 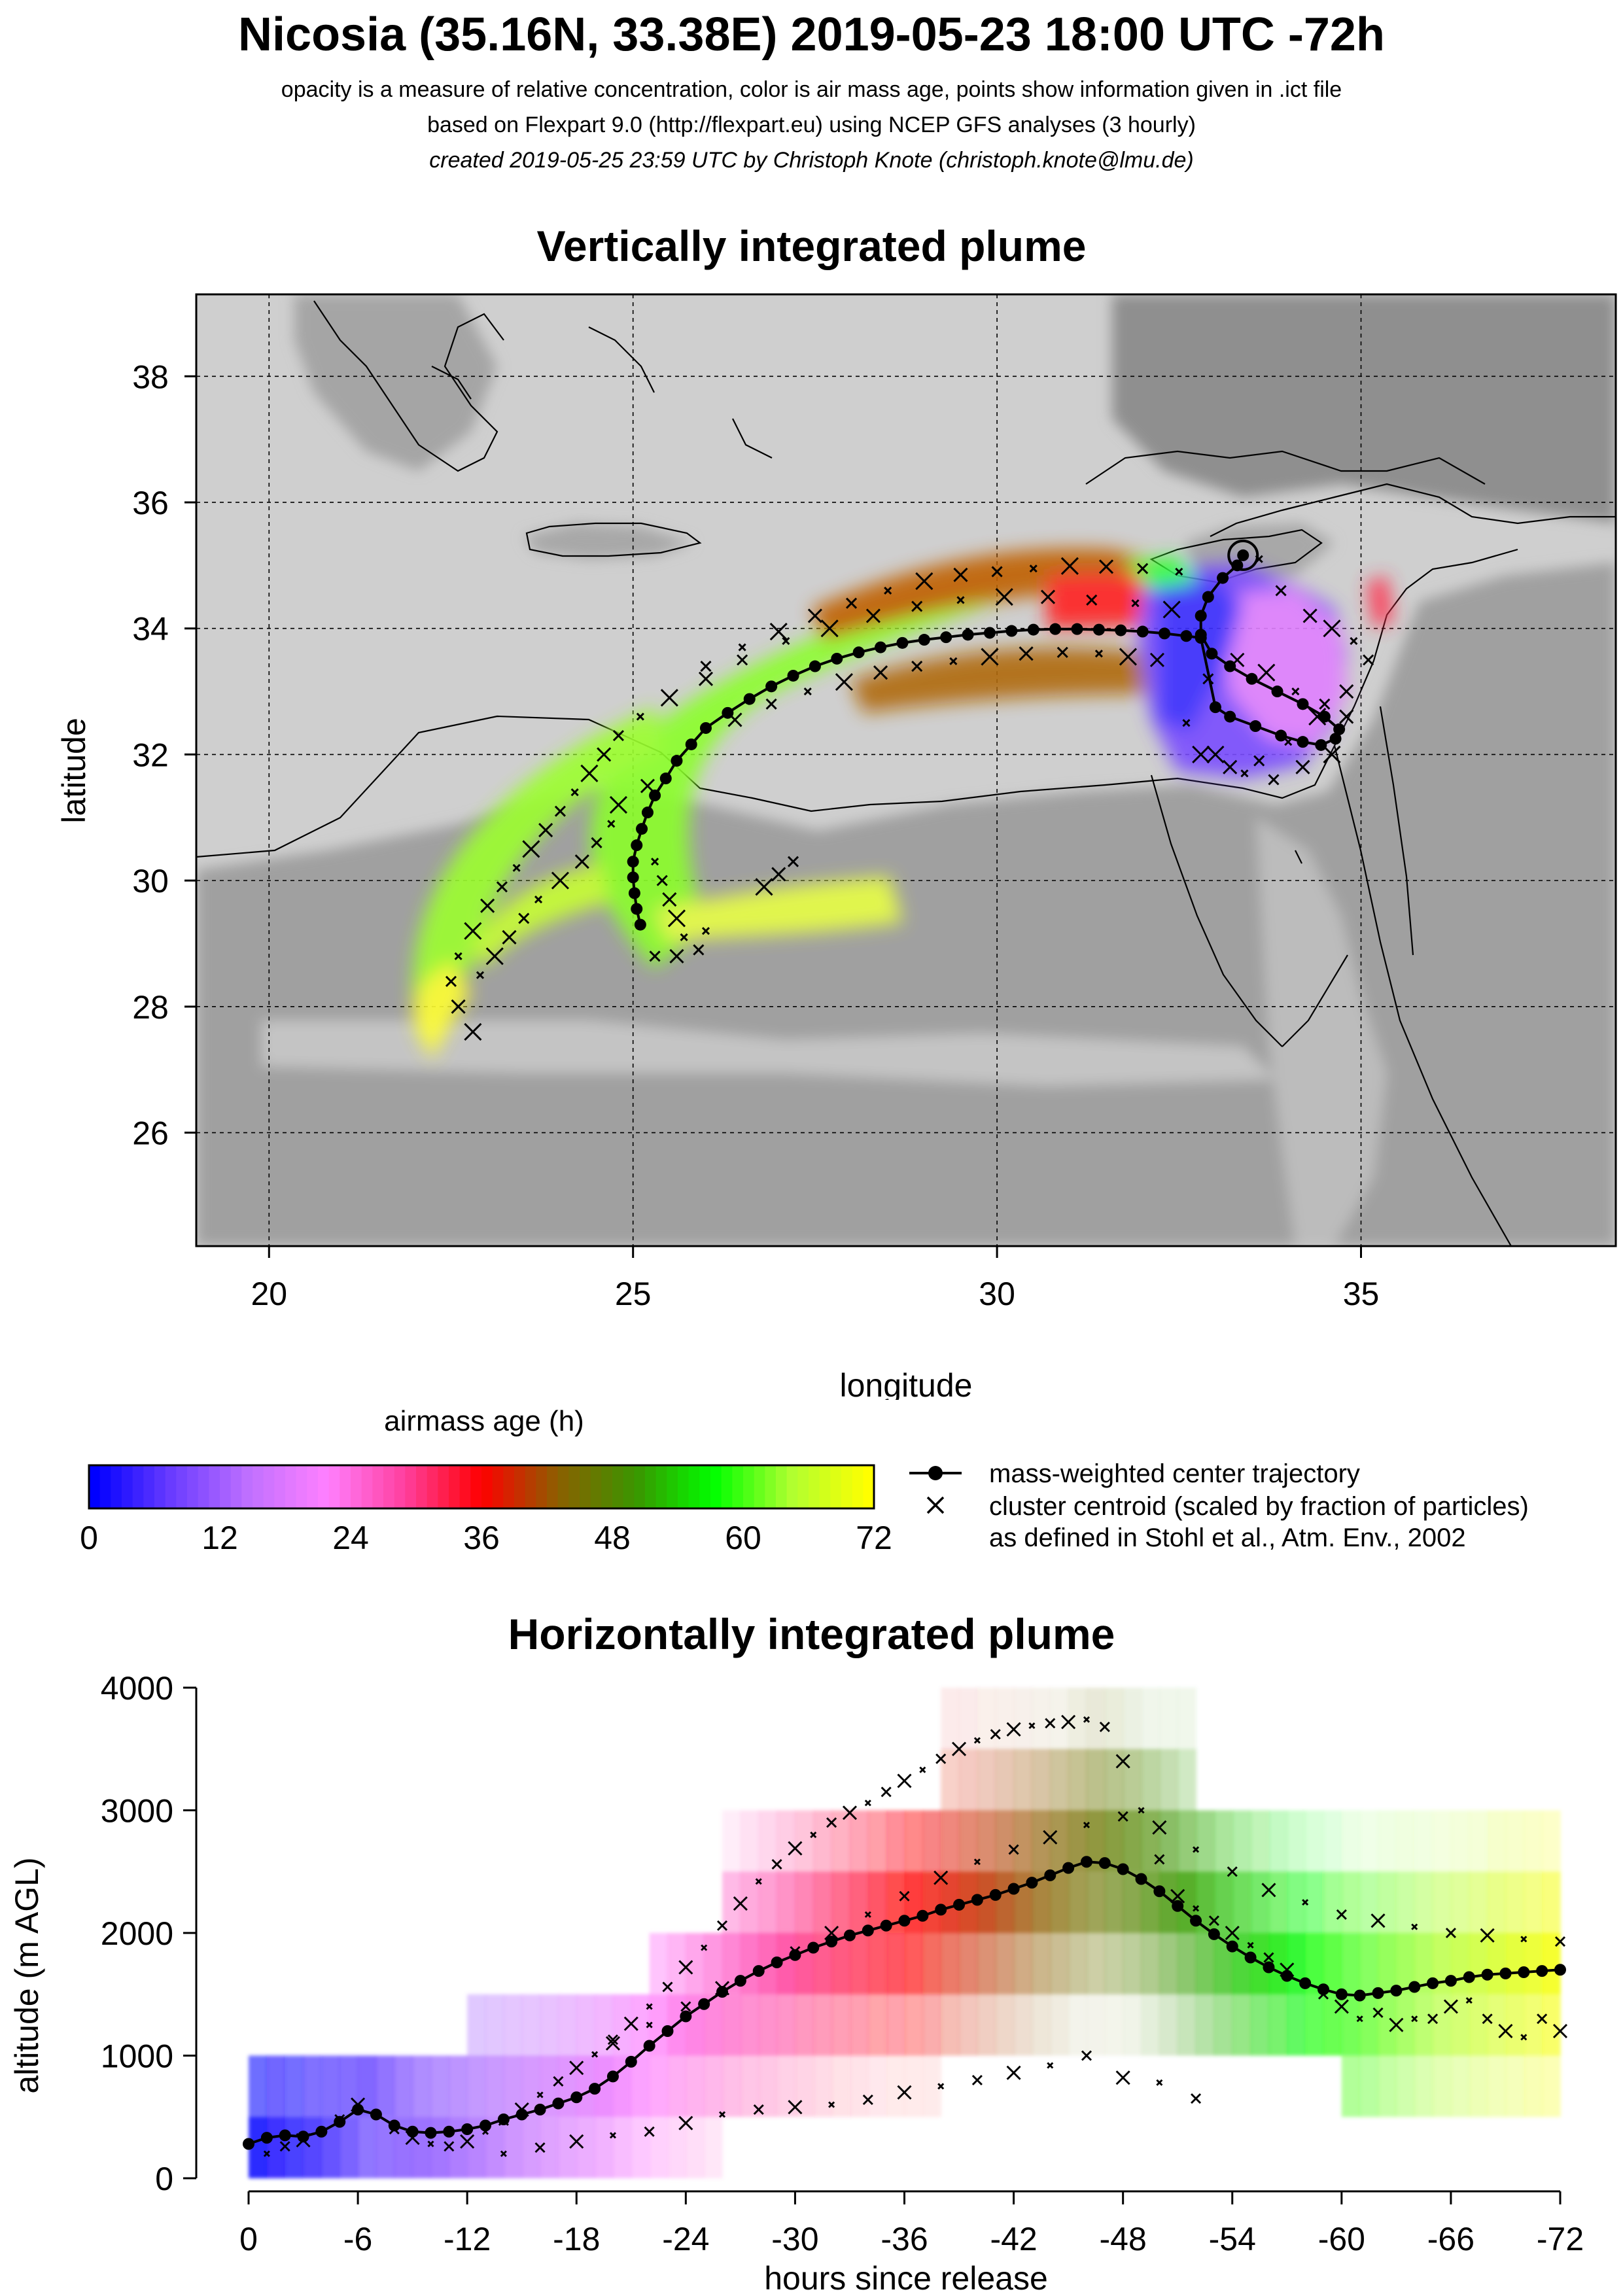 I want to click on altitude-x-tick-label: -60, so click(x=1342, y=2239).